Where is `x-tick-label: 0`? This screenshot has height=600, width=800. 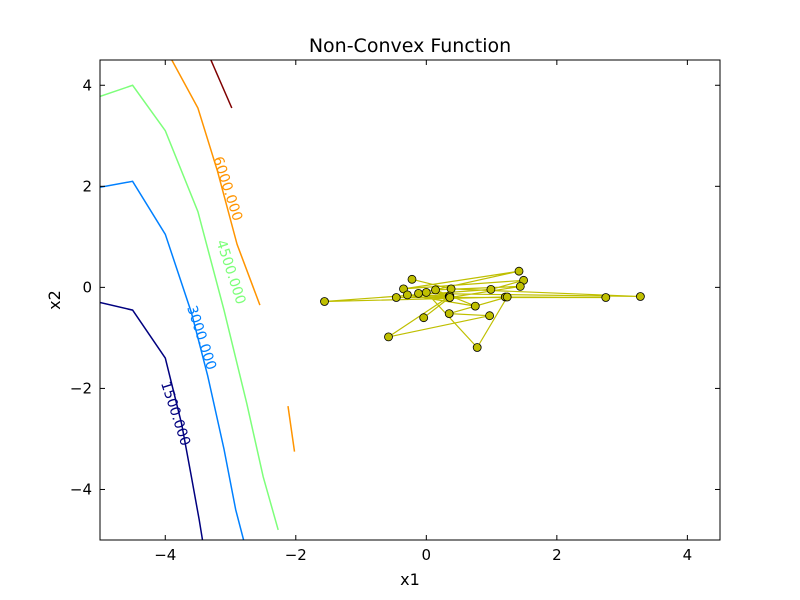 x-tick-label: 0 is located at coordinates (427, 555).